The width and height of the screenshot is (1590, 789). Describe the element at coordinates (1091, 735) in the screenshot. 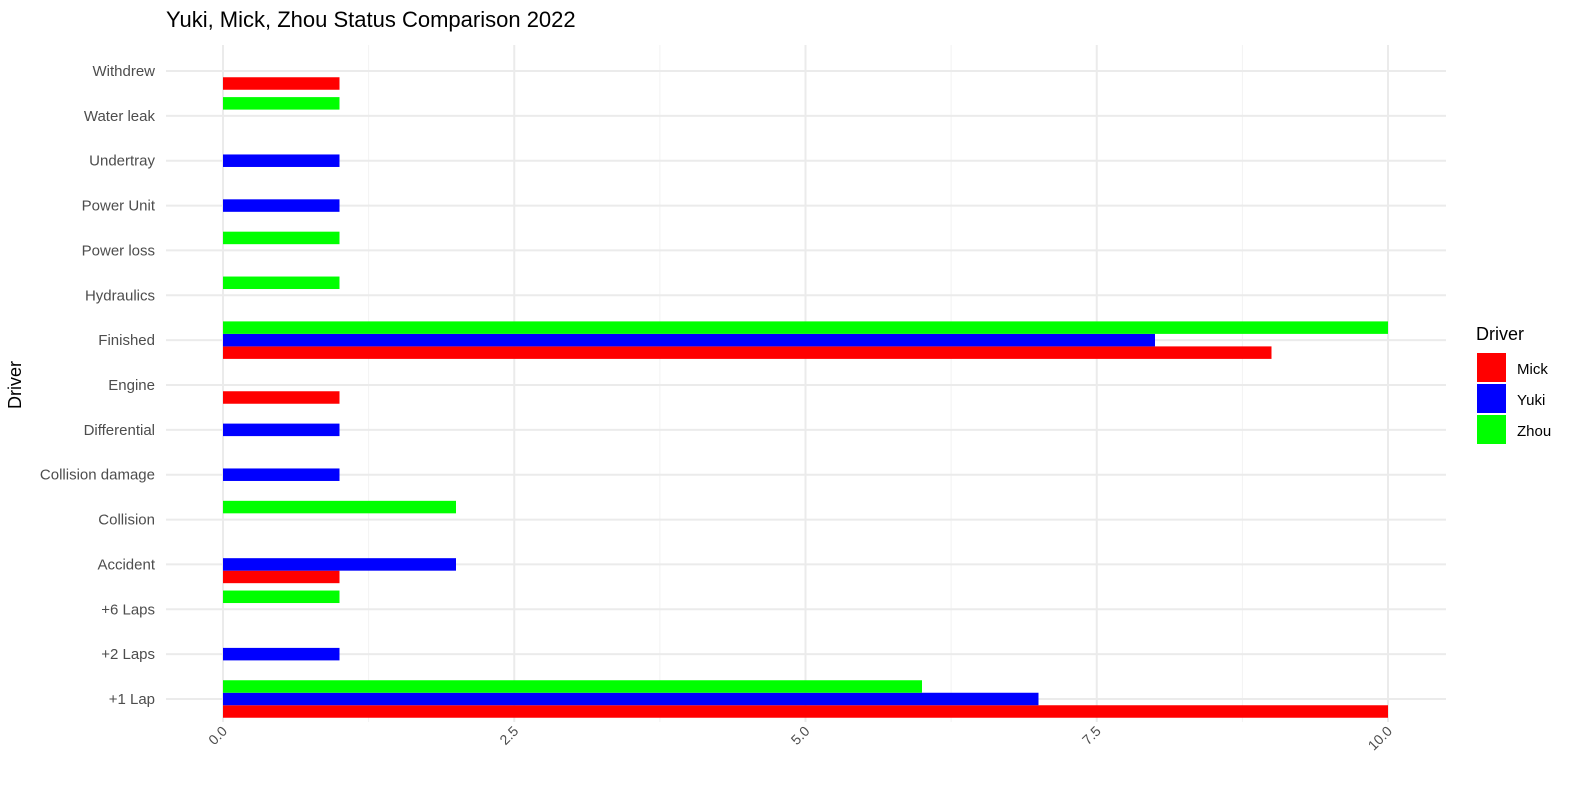

I see `x-tick-label: 7.5` at that location.